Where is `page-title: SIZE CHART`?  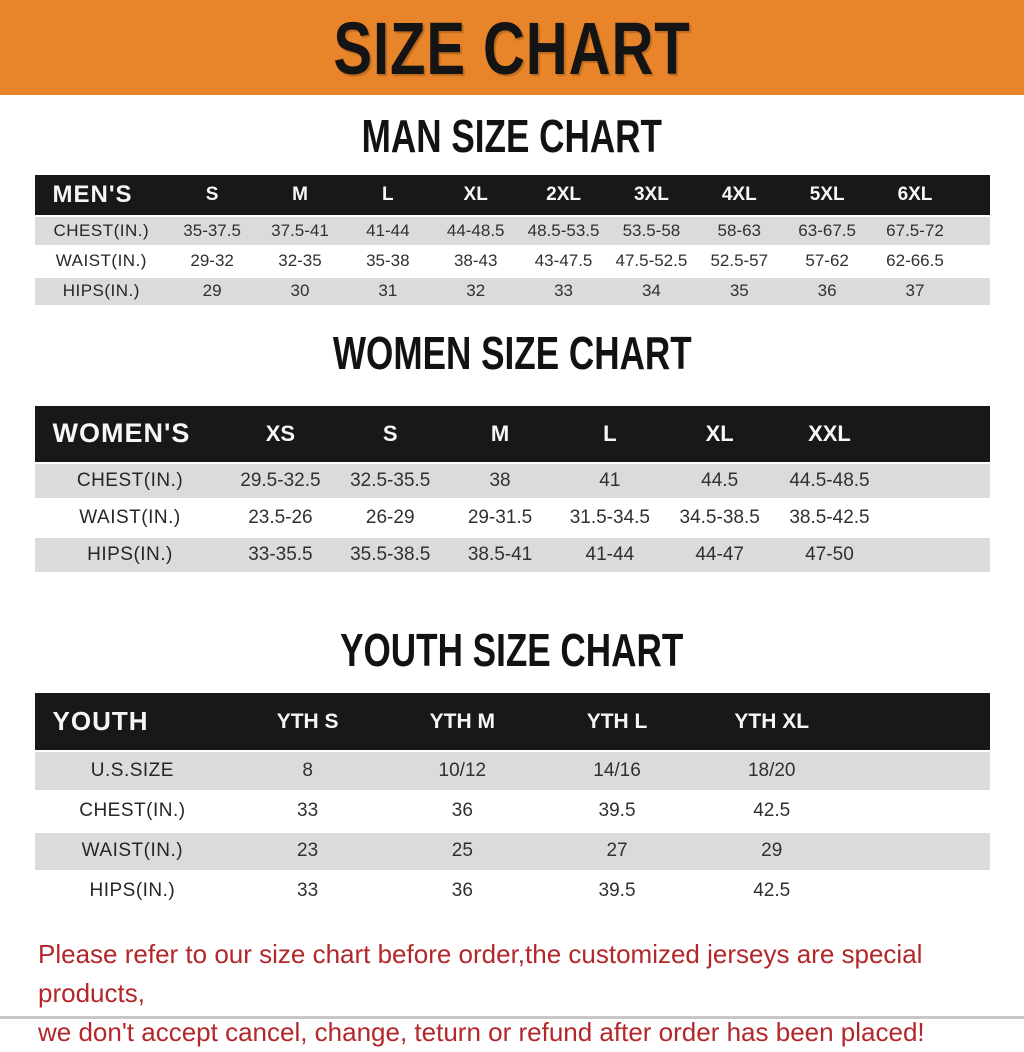
page-title: SIZE CHART is located at coordinates (512, 47).